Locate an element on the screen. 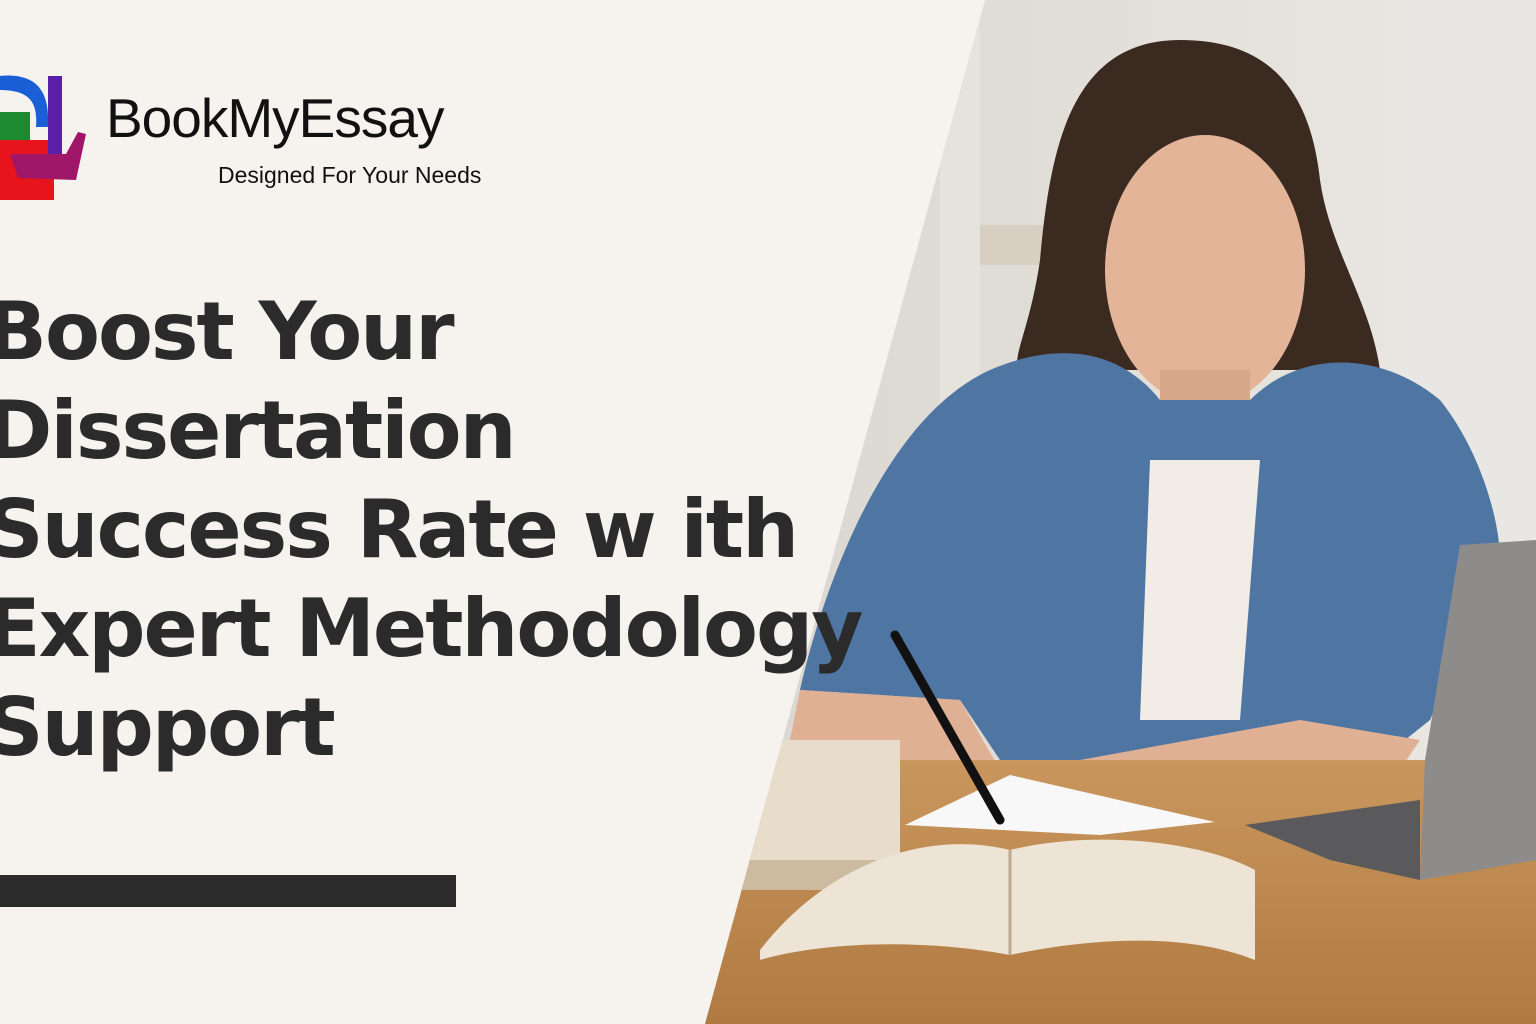 This screenshot has width=1536, height=1024. headline-line: Dissertation is located at coordinates (258, 430).